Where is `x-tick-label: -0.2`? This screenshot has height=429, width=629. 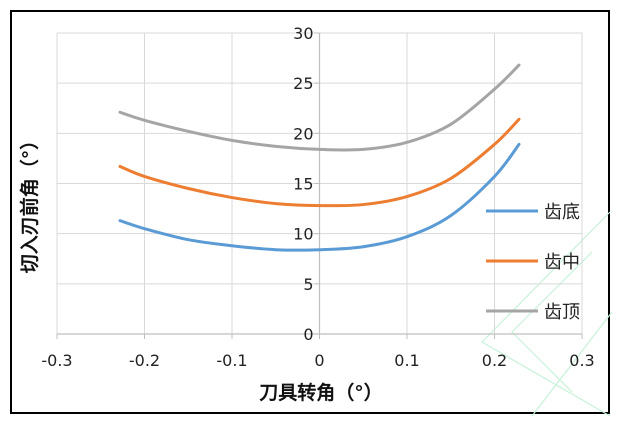
x-tick-label: -0.2 is located at coordinates (144, 360).